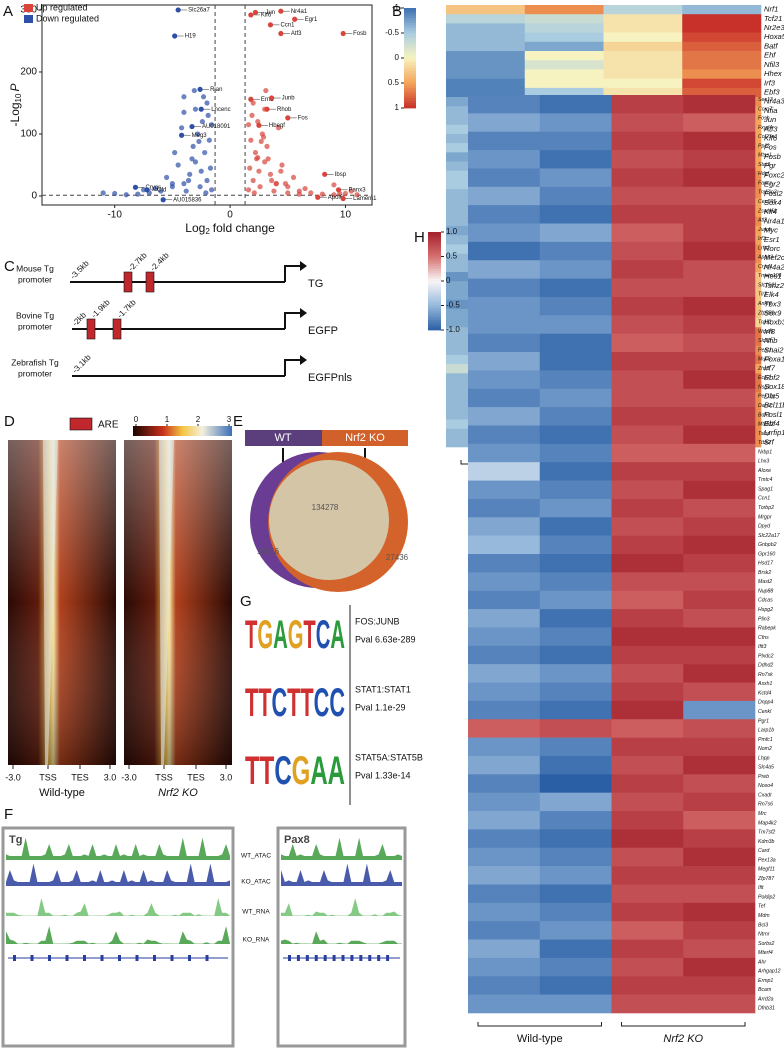 Image resolution: width=784 pixels, height=1055 pixels. I want to click on track-label: WT_RNA, so click(256, 912).